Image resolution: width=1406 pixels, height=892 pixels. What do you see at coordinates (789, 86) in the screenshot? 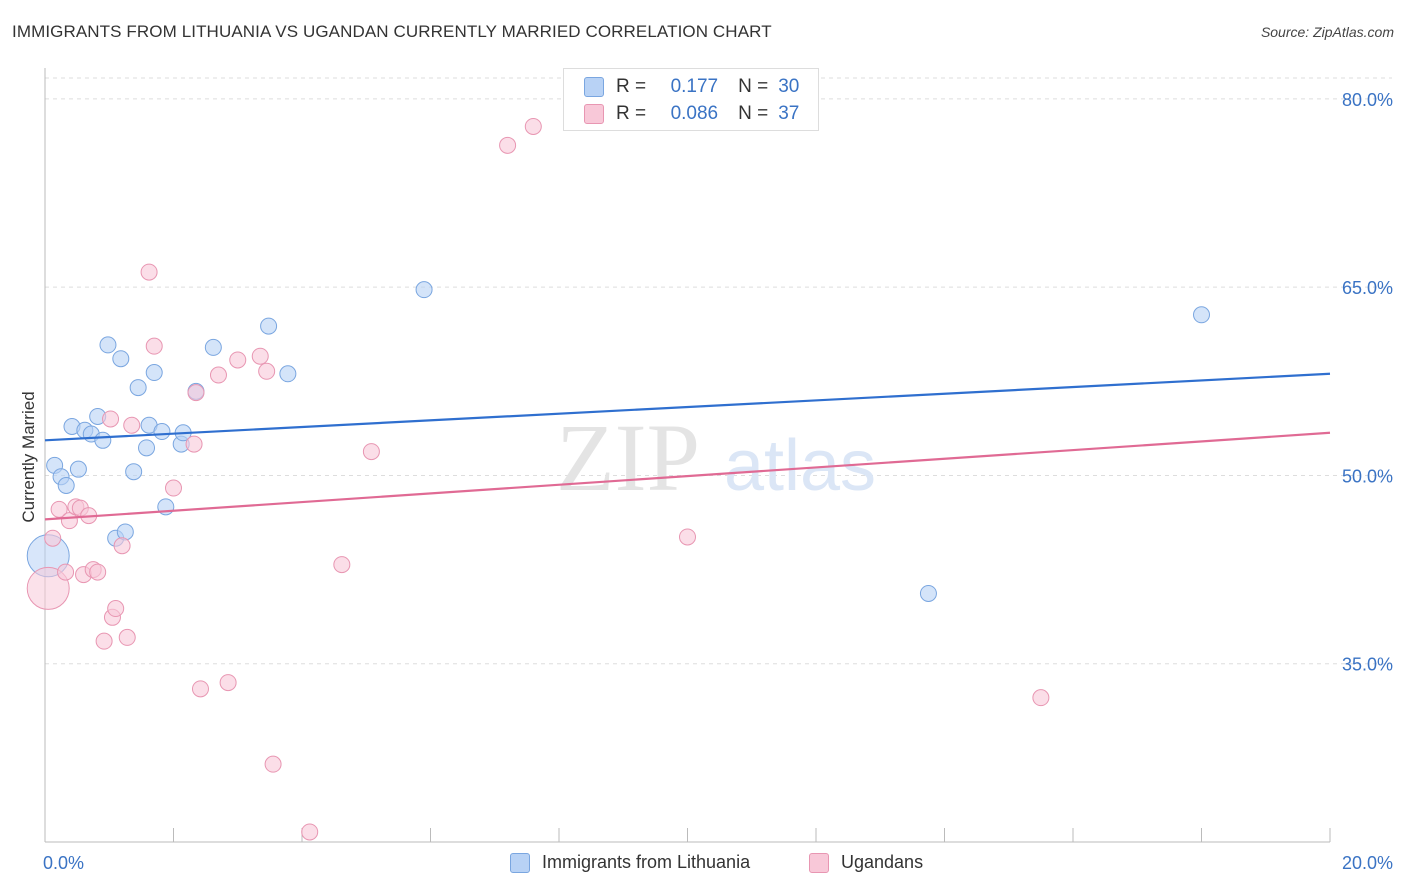
I see `n-value: 30` at bounding box center [789, 86].